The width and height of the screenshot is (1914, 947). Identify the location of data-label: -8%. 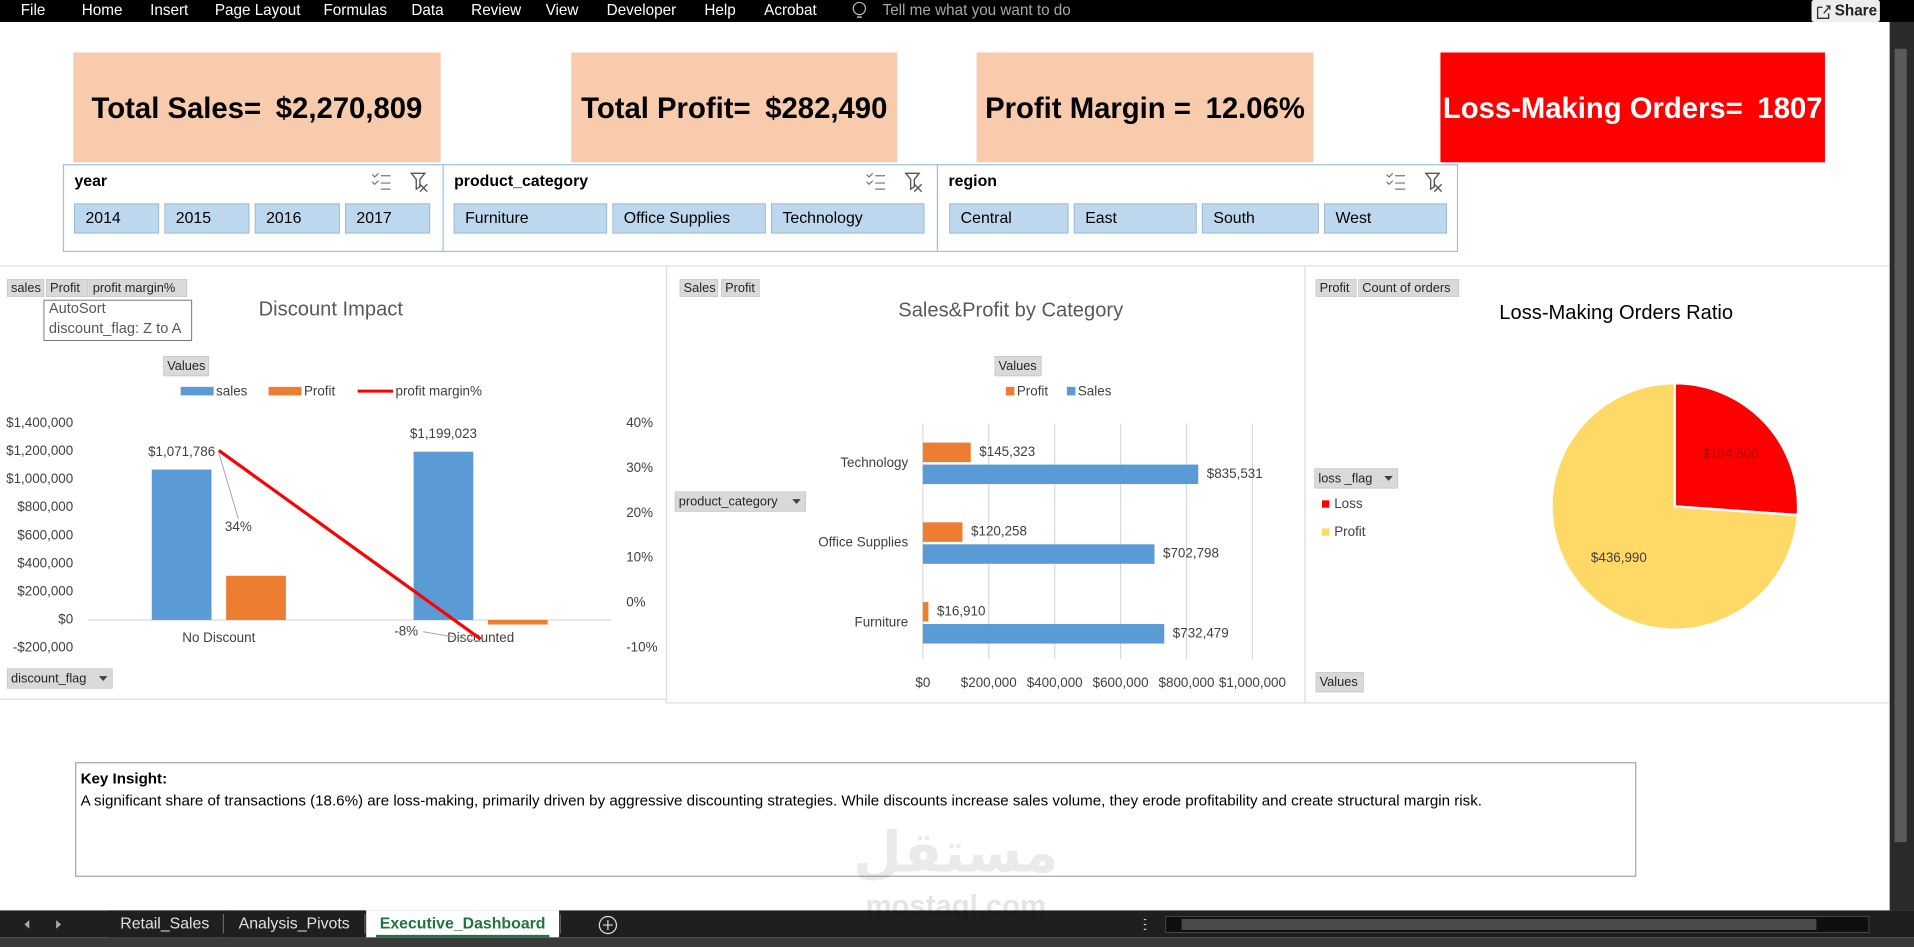
(406, 630).